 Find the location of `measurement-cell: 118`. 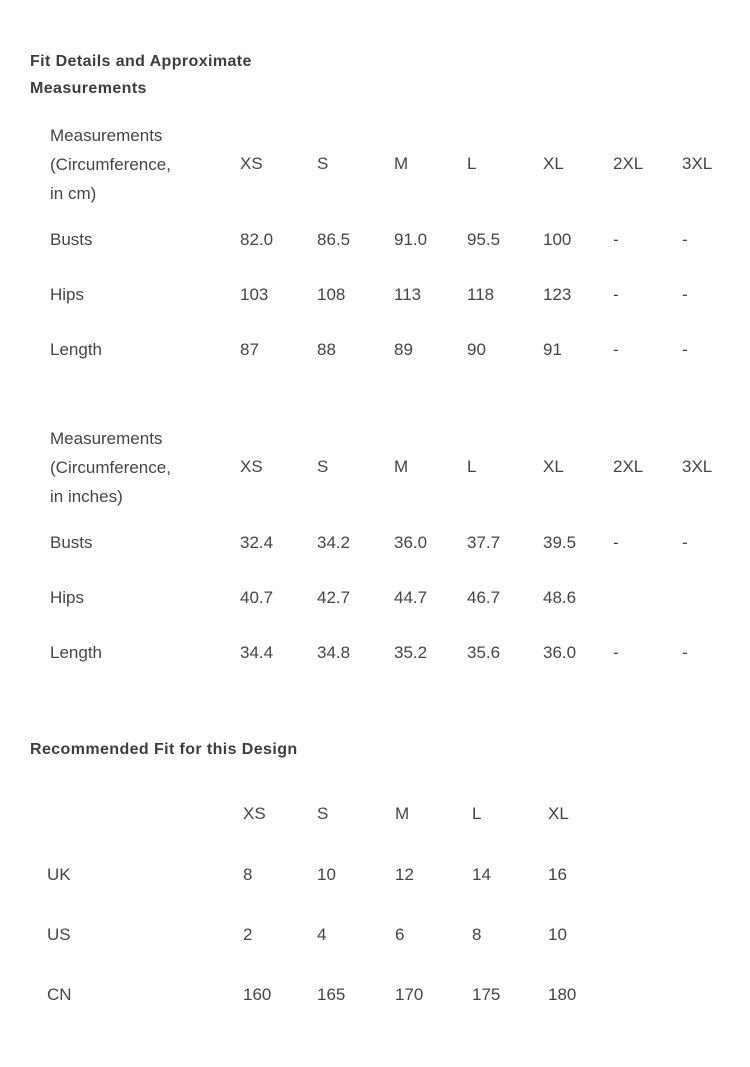

measurement-cell: 118 is located at coordinates (481, 294).